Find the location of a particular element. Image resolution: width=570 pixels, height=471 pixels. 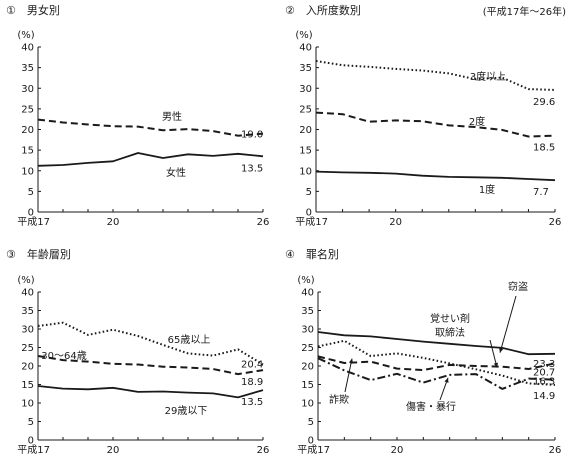

series-name-label: 29歳以下 is located at coordinates (186, 411).